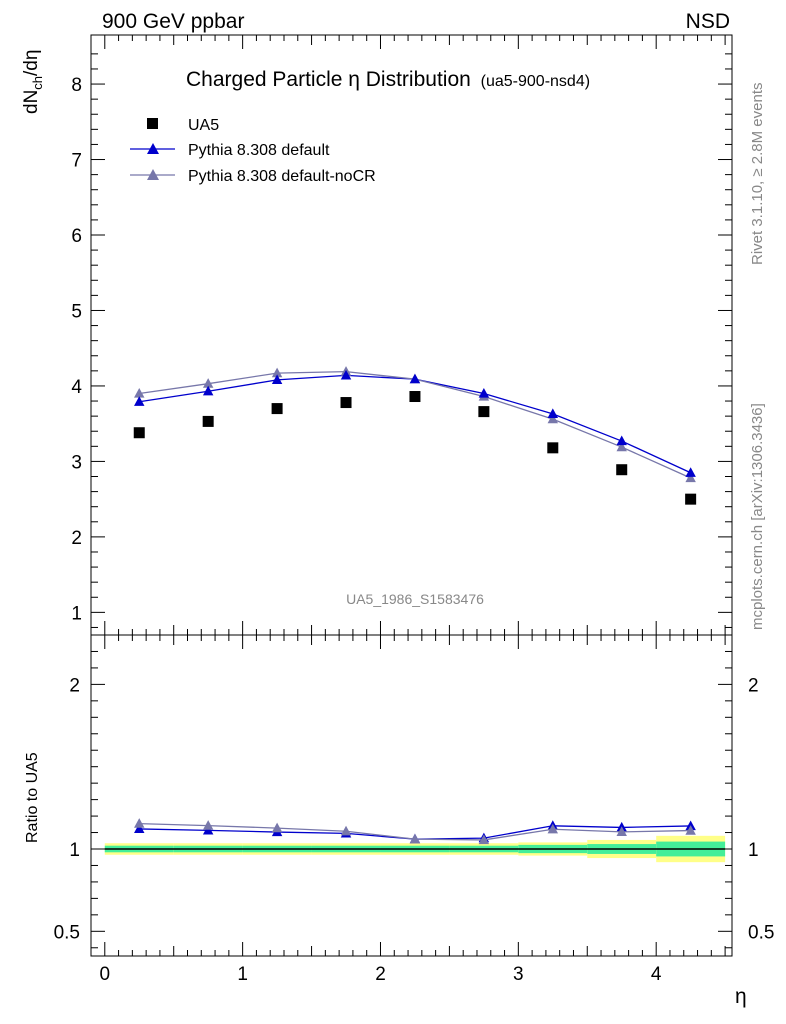 The width and height of the screenshot is (786, 1024). Describe the element at coordinates (415, 599) in the screenshot. I see `analysis-watermark: UA5_1986_S1583476` at that location.